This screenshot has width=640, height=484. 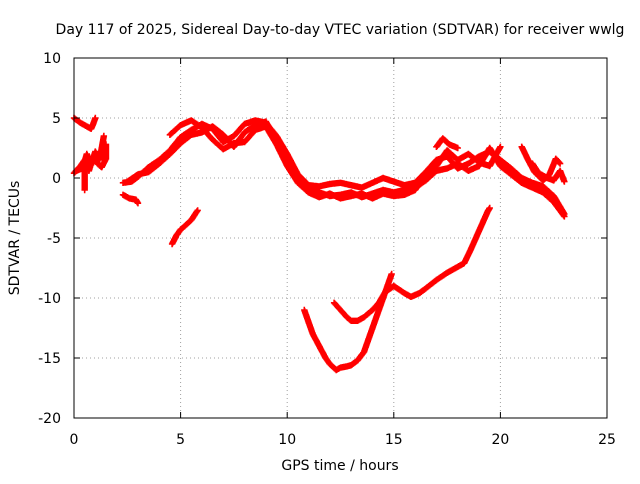 I want to click on x-tick-label: 5, so click(x=180, y=440).